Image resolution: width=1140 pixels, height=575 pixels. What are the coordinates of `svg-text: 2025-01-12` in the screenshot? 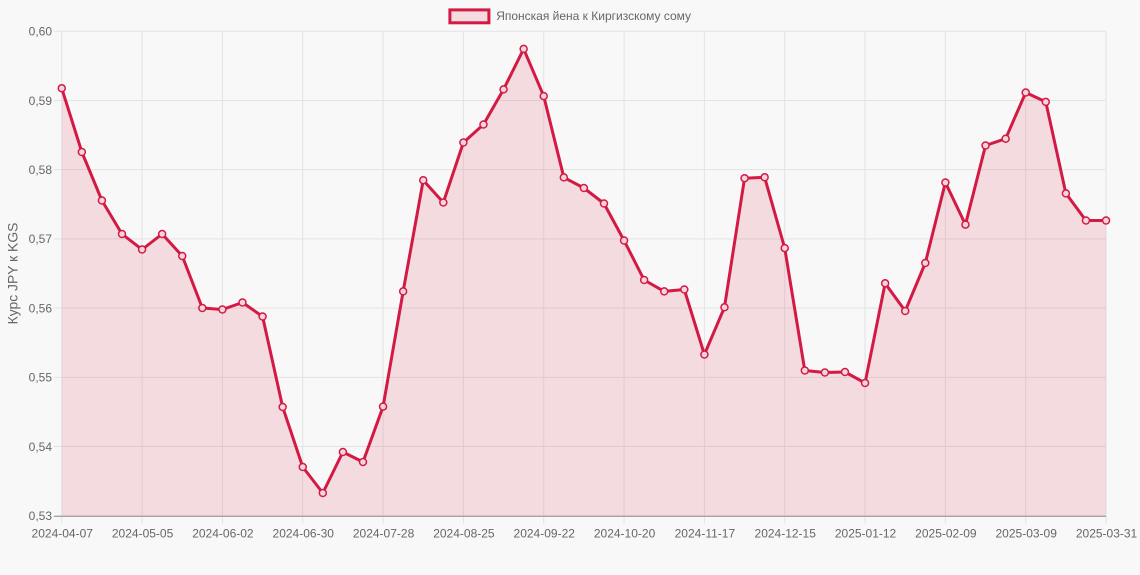 It's located at (866, 534).